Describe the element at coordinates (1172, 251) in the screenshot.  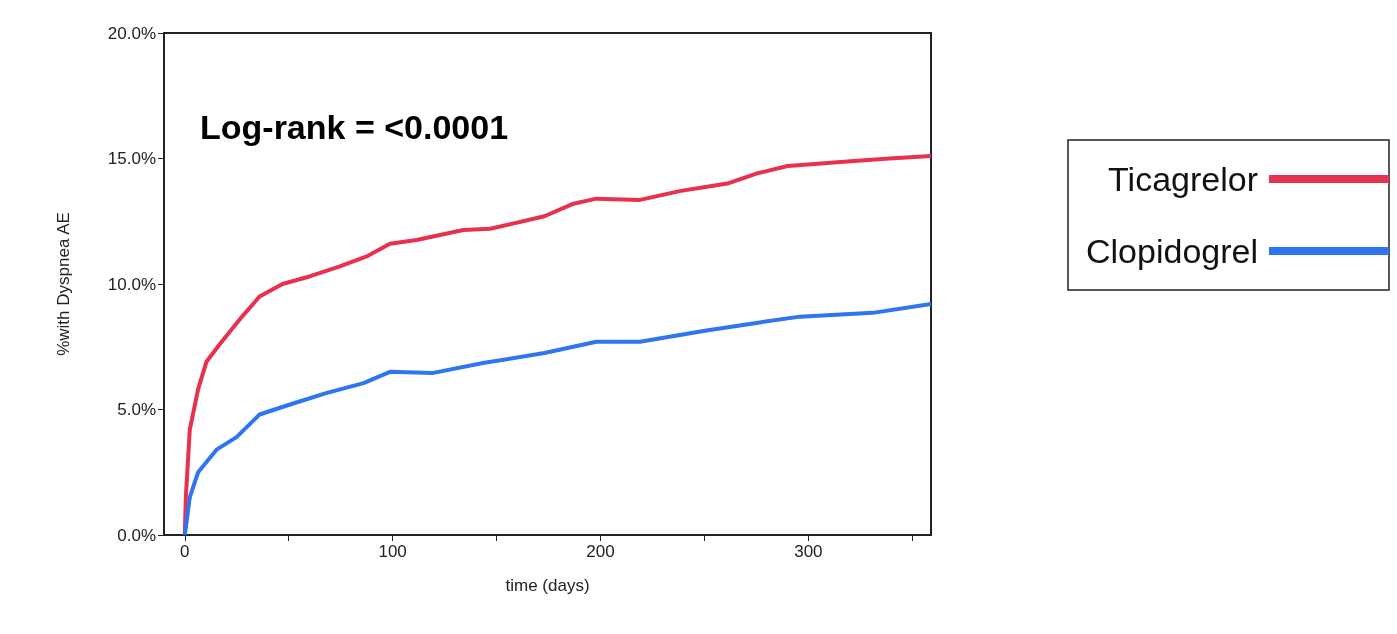
I see `legend-label: Clopidogrel` at that location.